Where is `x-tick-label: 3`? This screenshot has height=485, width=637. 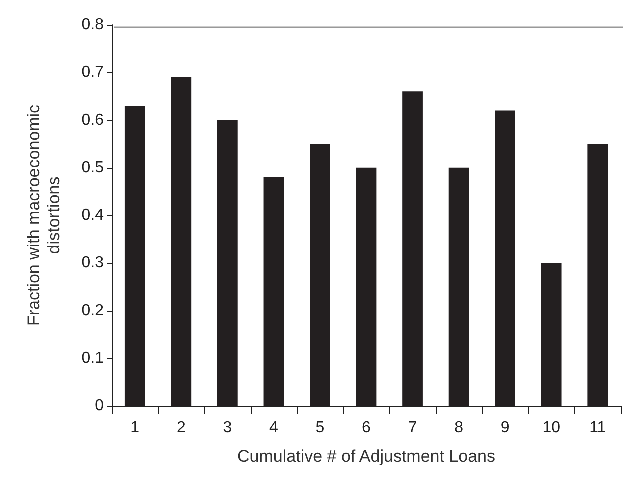 x-tick-label: 3 is located at coordinates (227, 428).